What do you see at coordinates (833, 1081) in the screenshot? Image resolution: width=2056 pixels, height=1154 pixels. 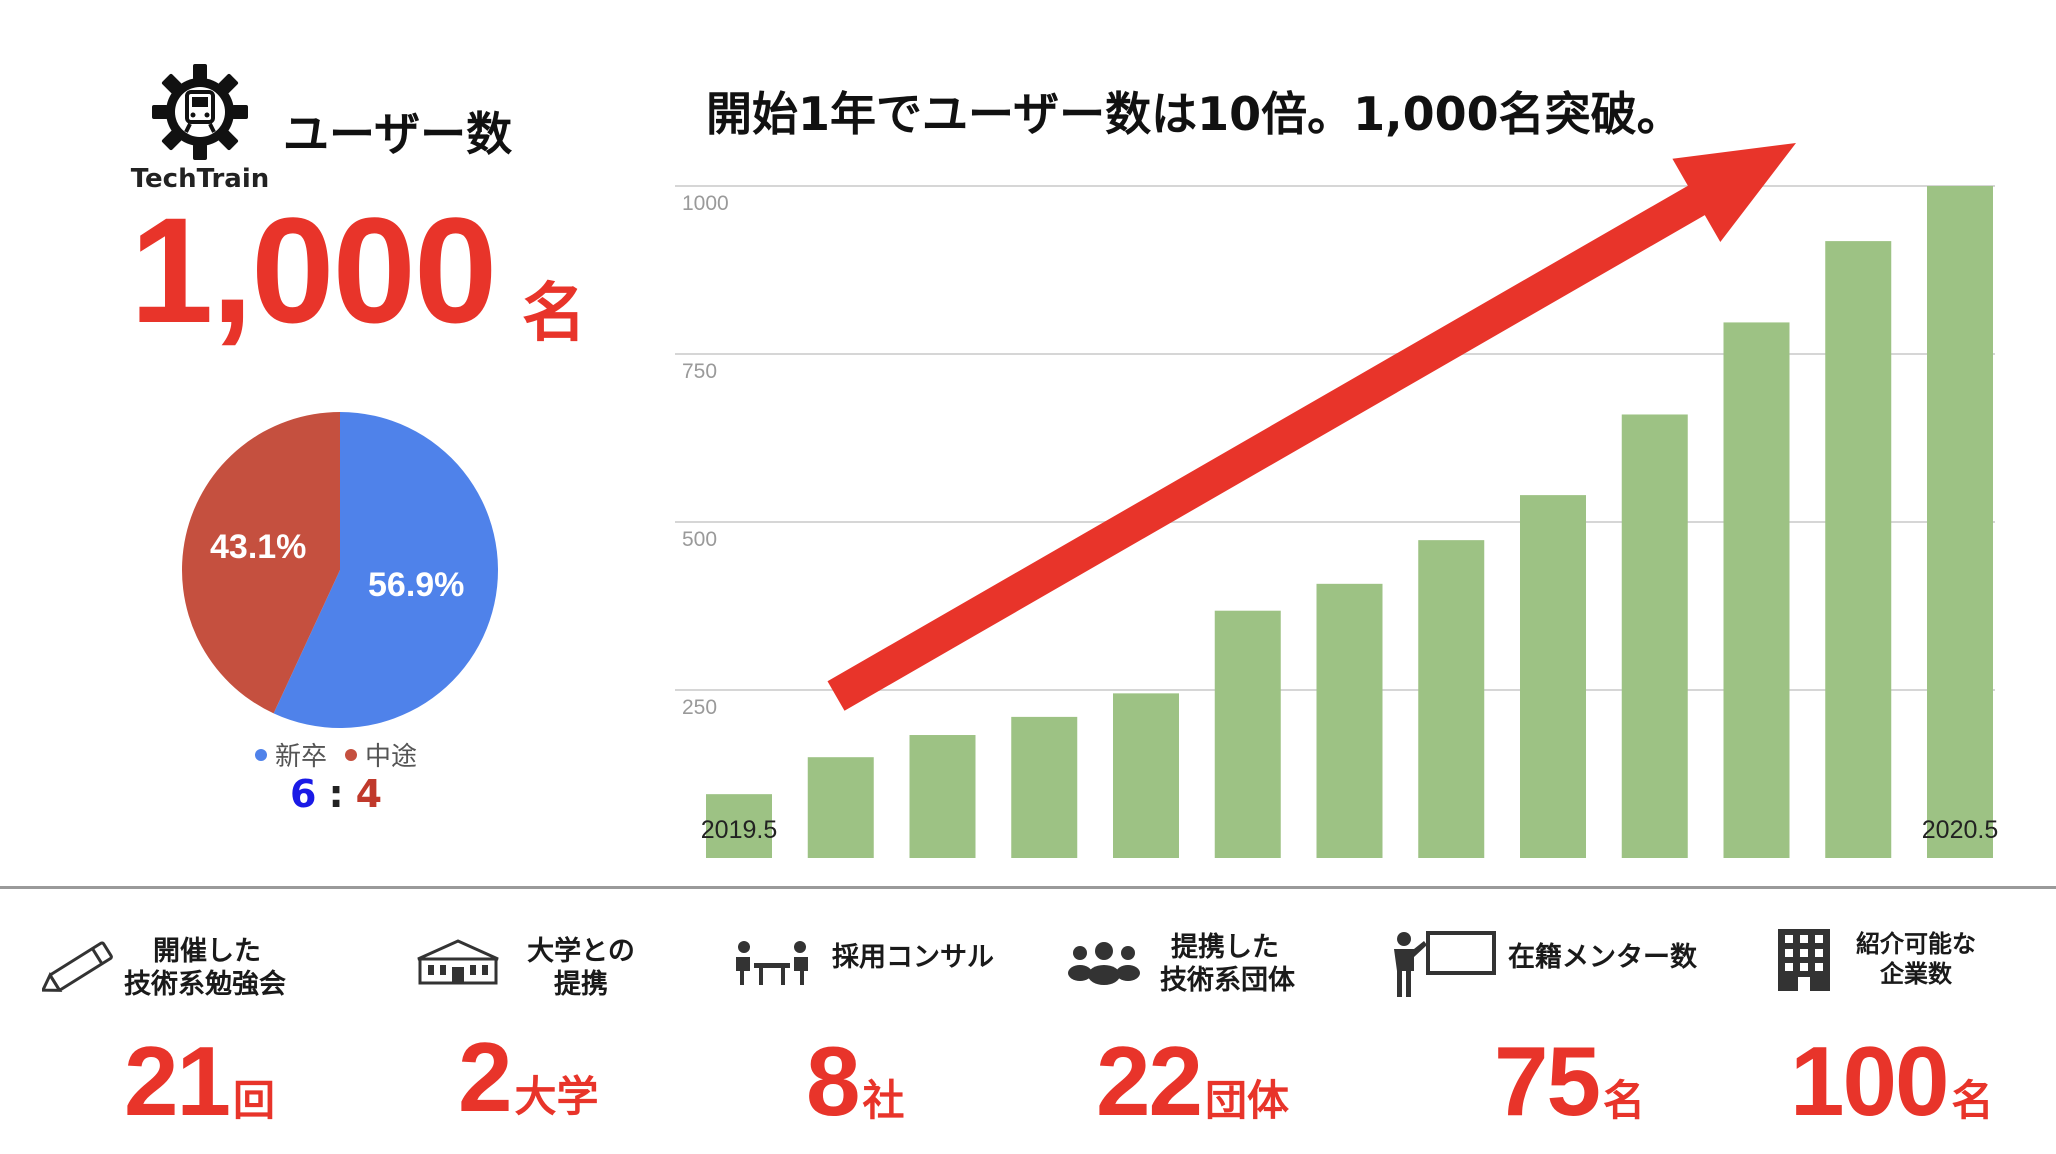 I see `stat-number: 8` at bounding box center [833, 1081].